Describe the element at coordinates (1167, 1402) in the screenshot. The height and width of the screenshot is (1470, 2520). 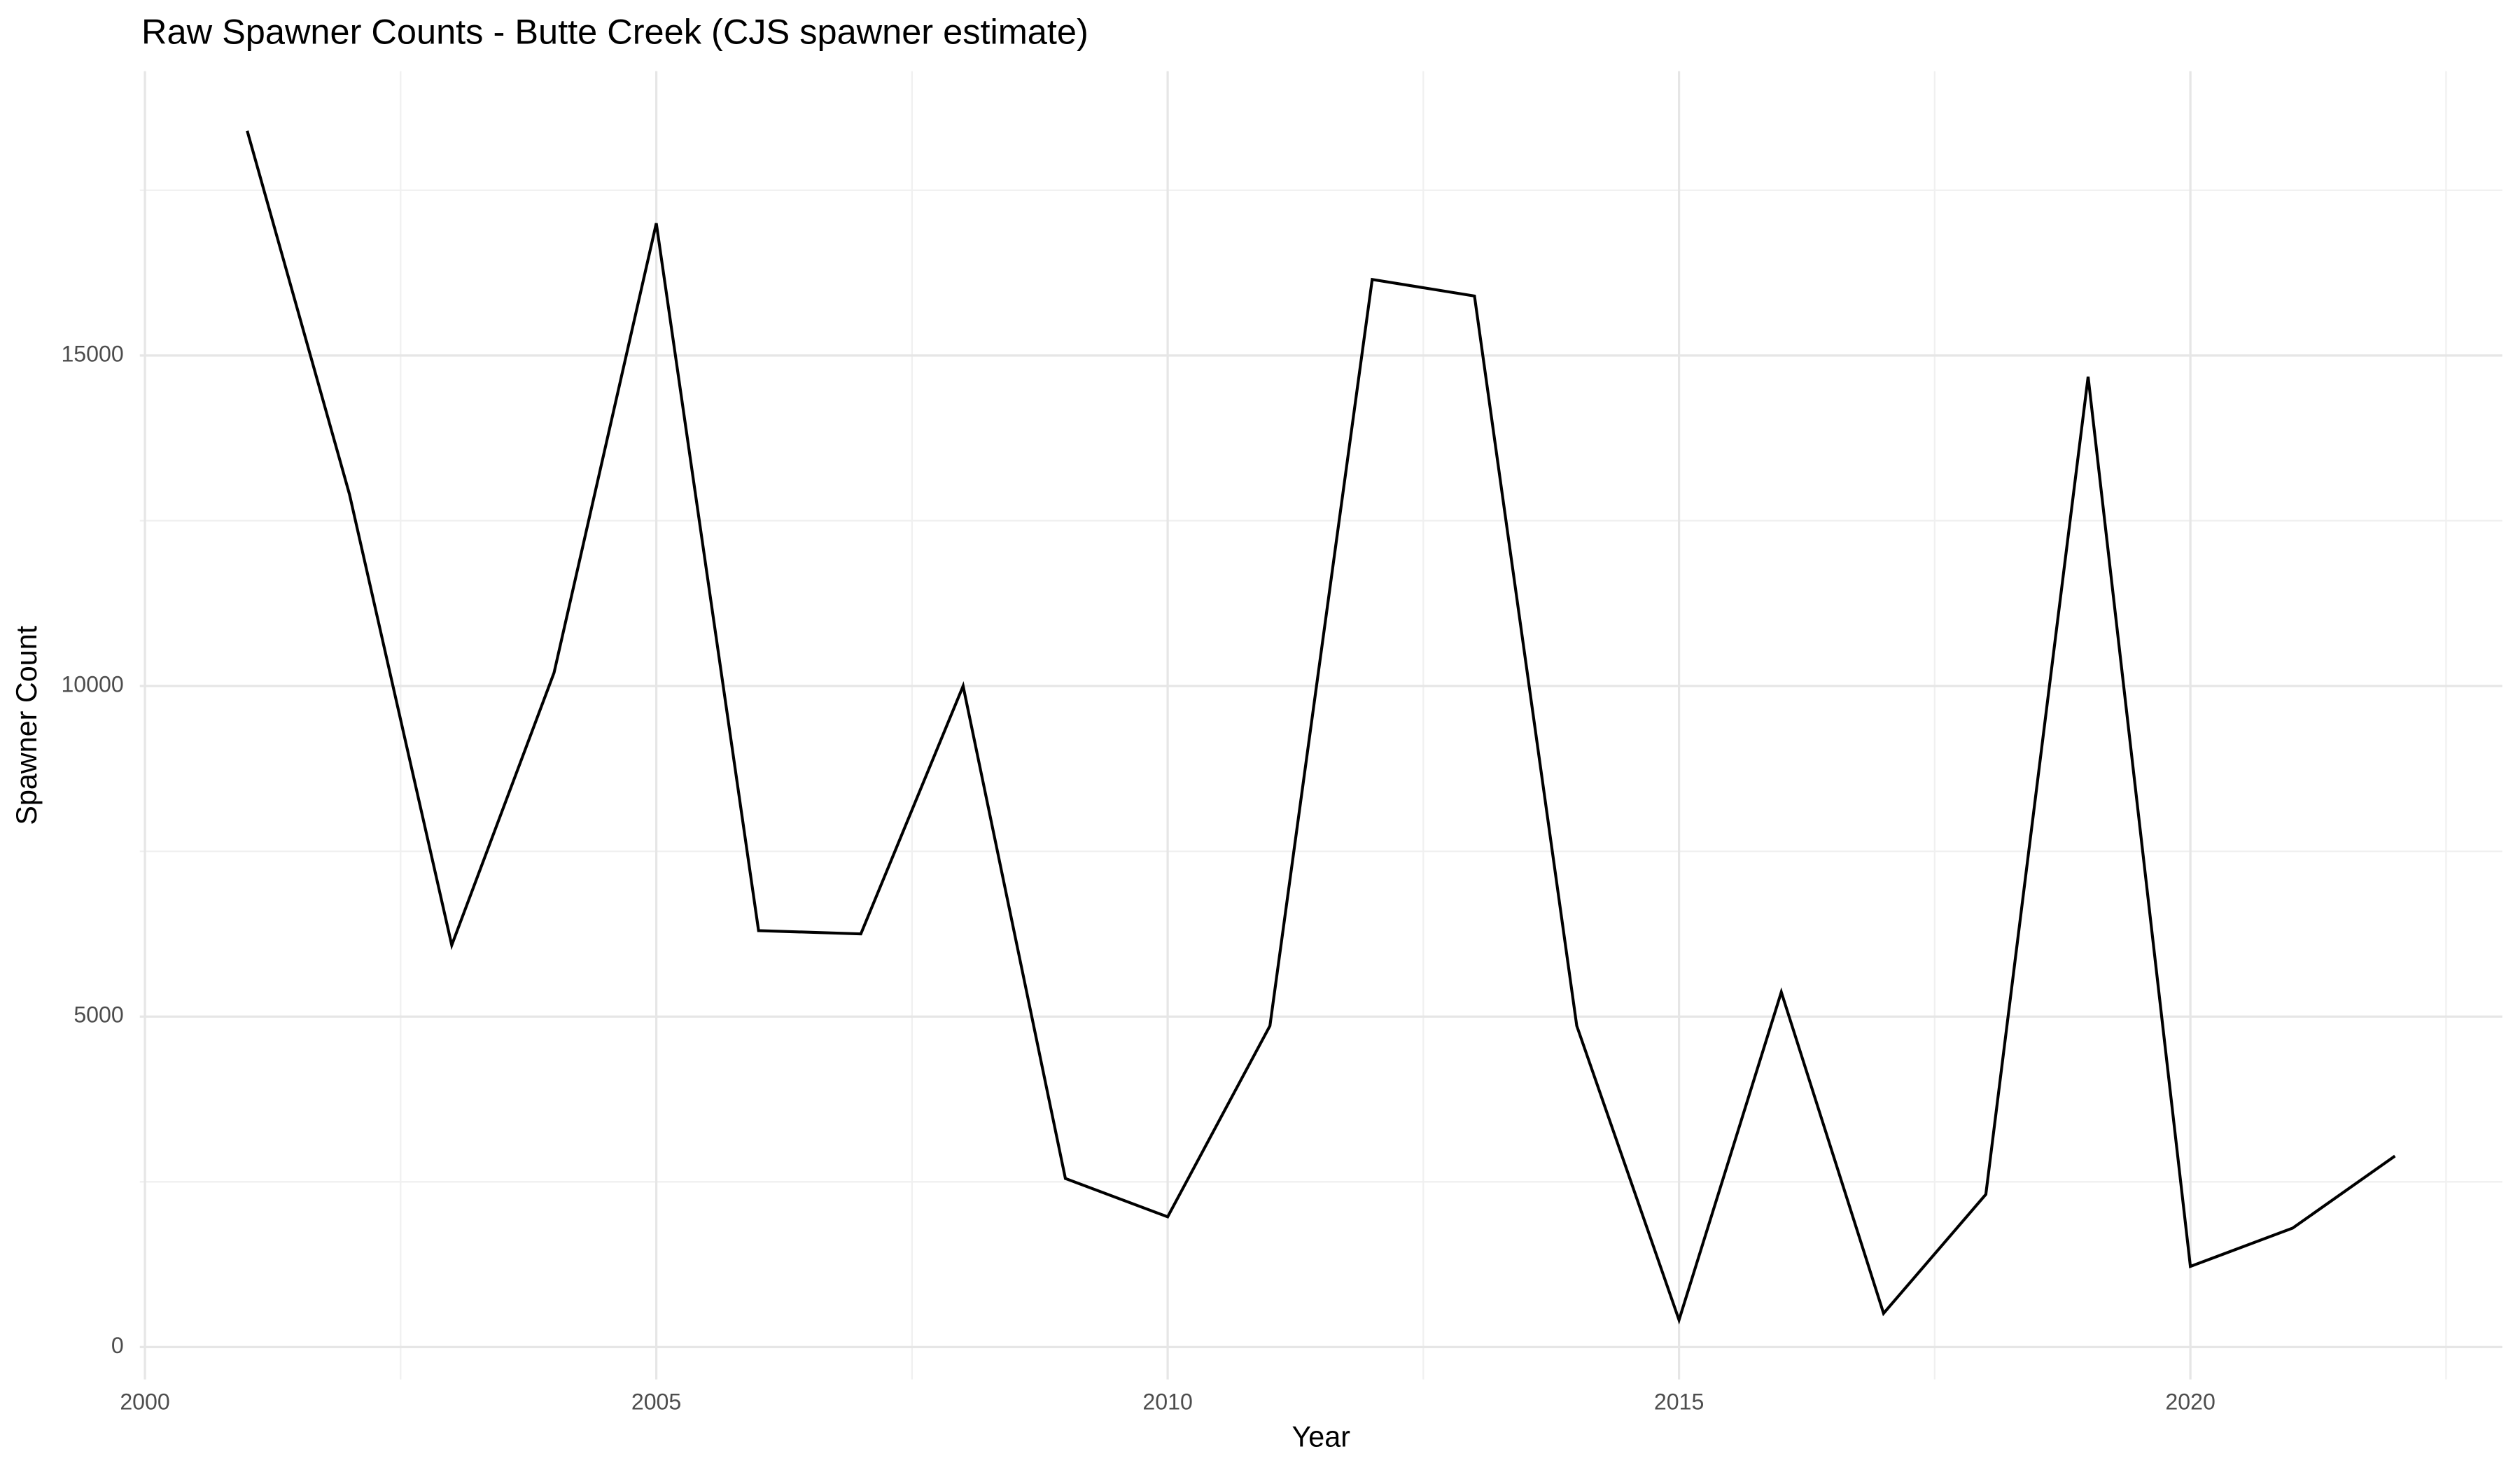
I see `x-tick-label: 2010` at that location.